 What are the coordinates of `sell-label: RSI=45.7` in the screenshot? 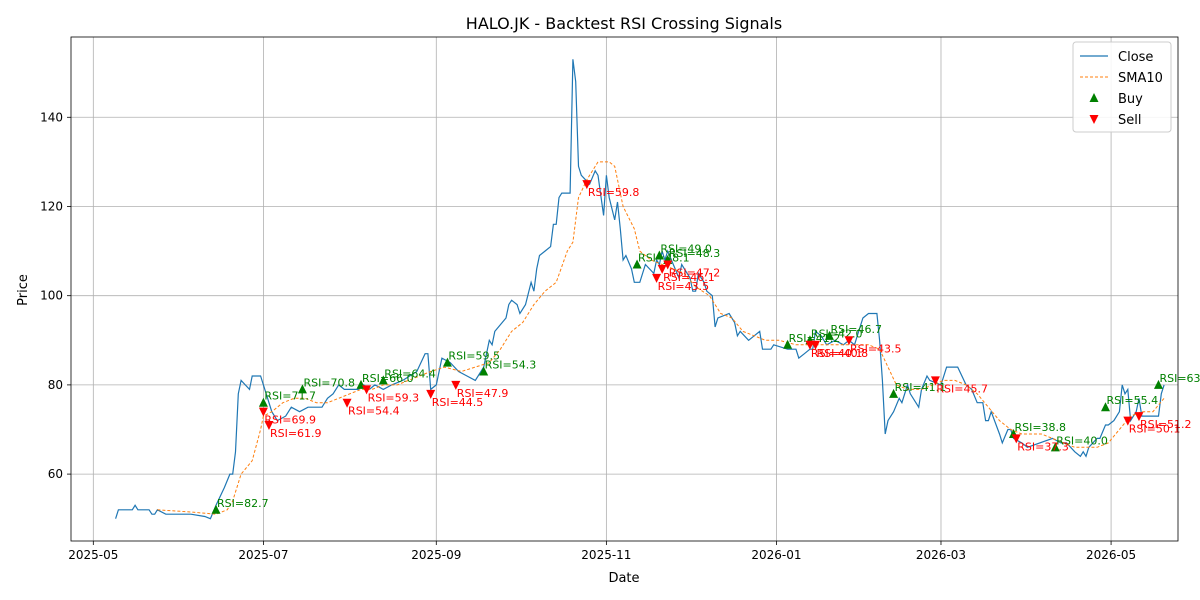 It's located at (962, 388).